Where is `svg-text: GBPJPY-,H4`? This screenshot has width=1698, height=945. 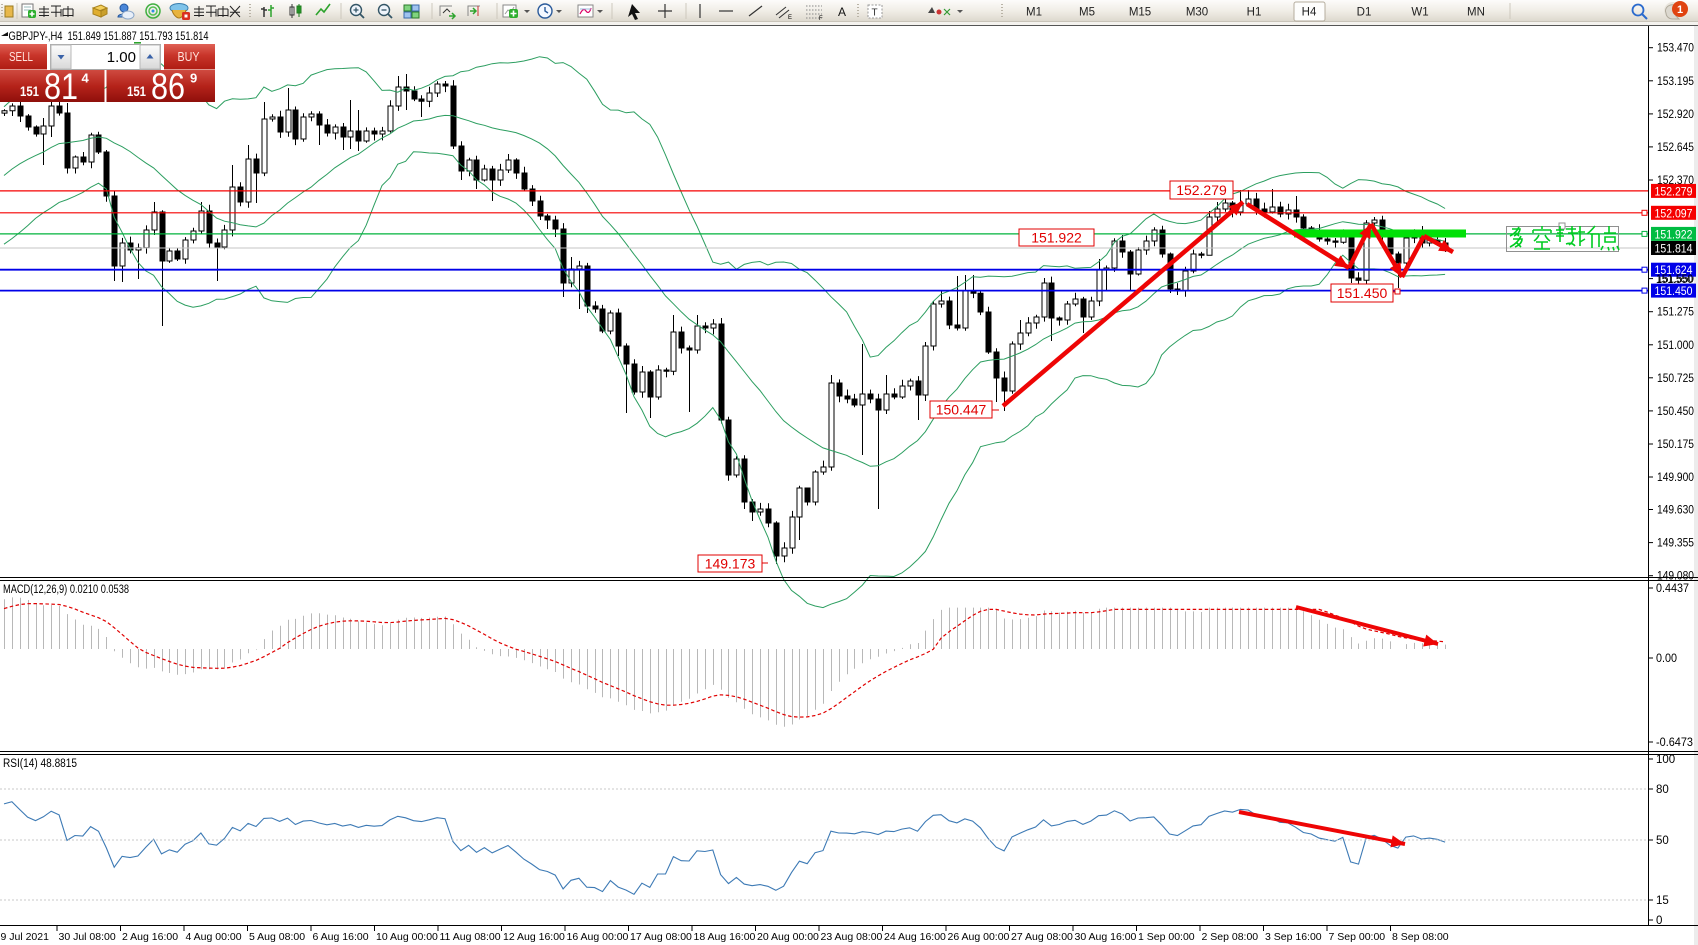 svg-text: GBPJPY-,H4 is located at coordinates (36, 36).